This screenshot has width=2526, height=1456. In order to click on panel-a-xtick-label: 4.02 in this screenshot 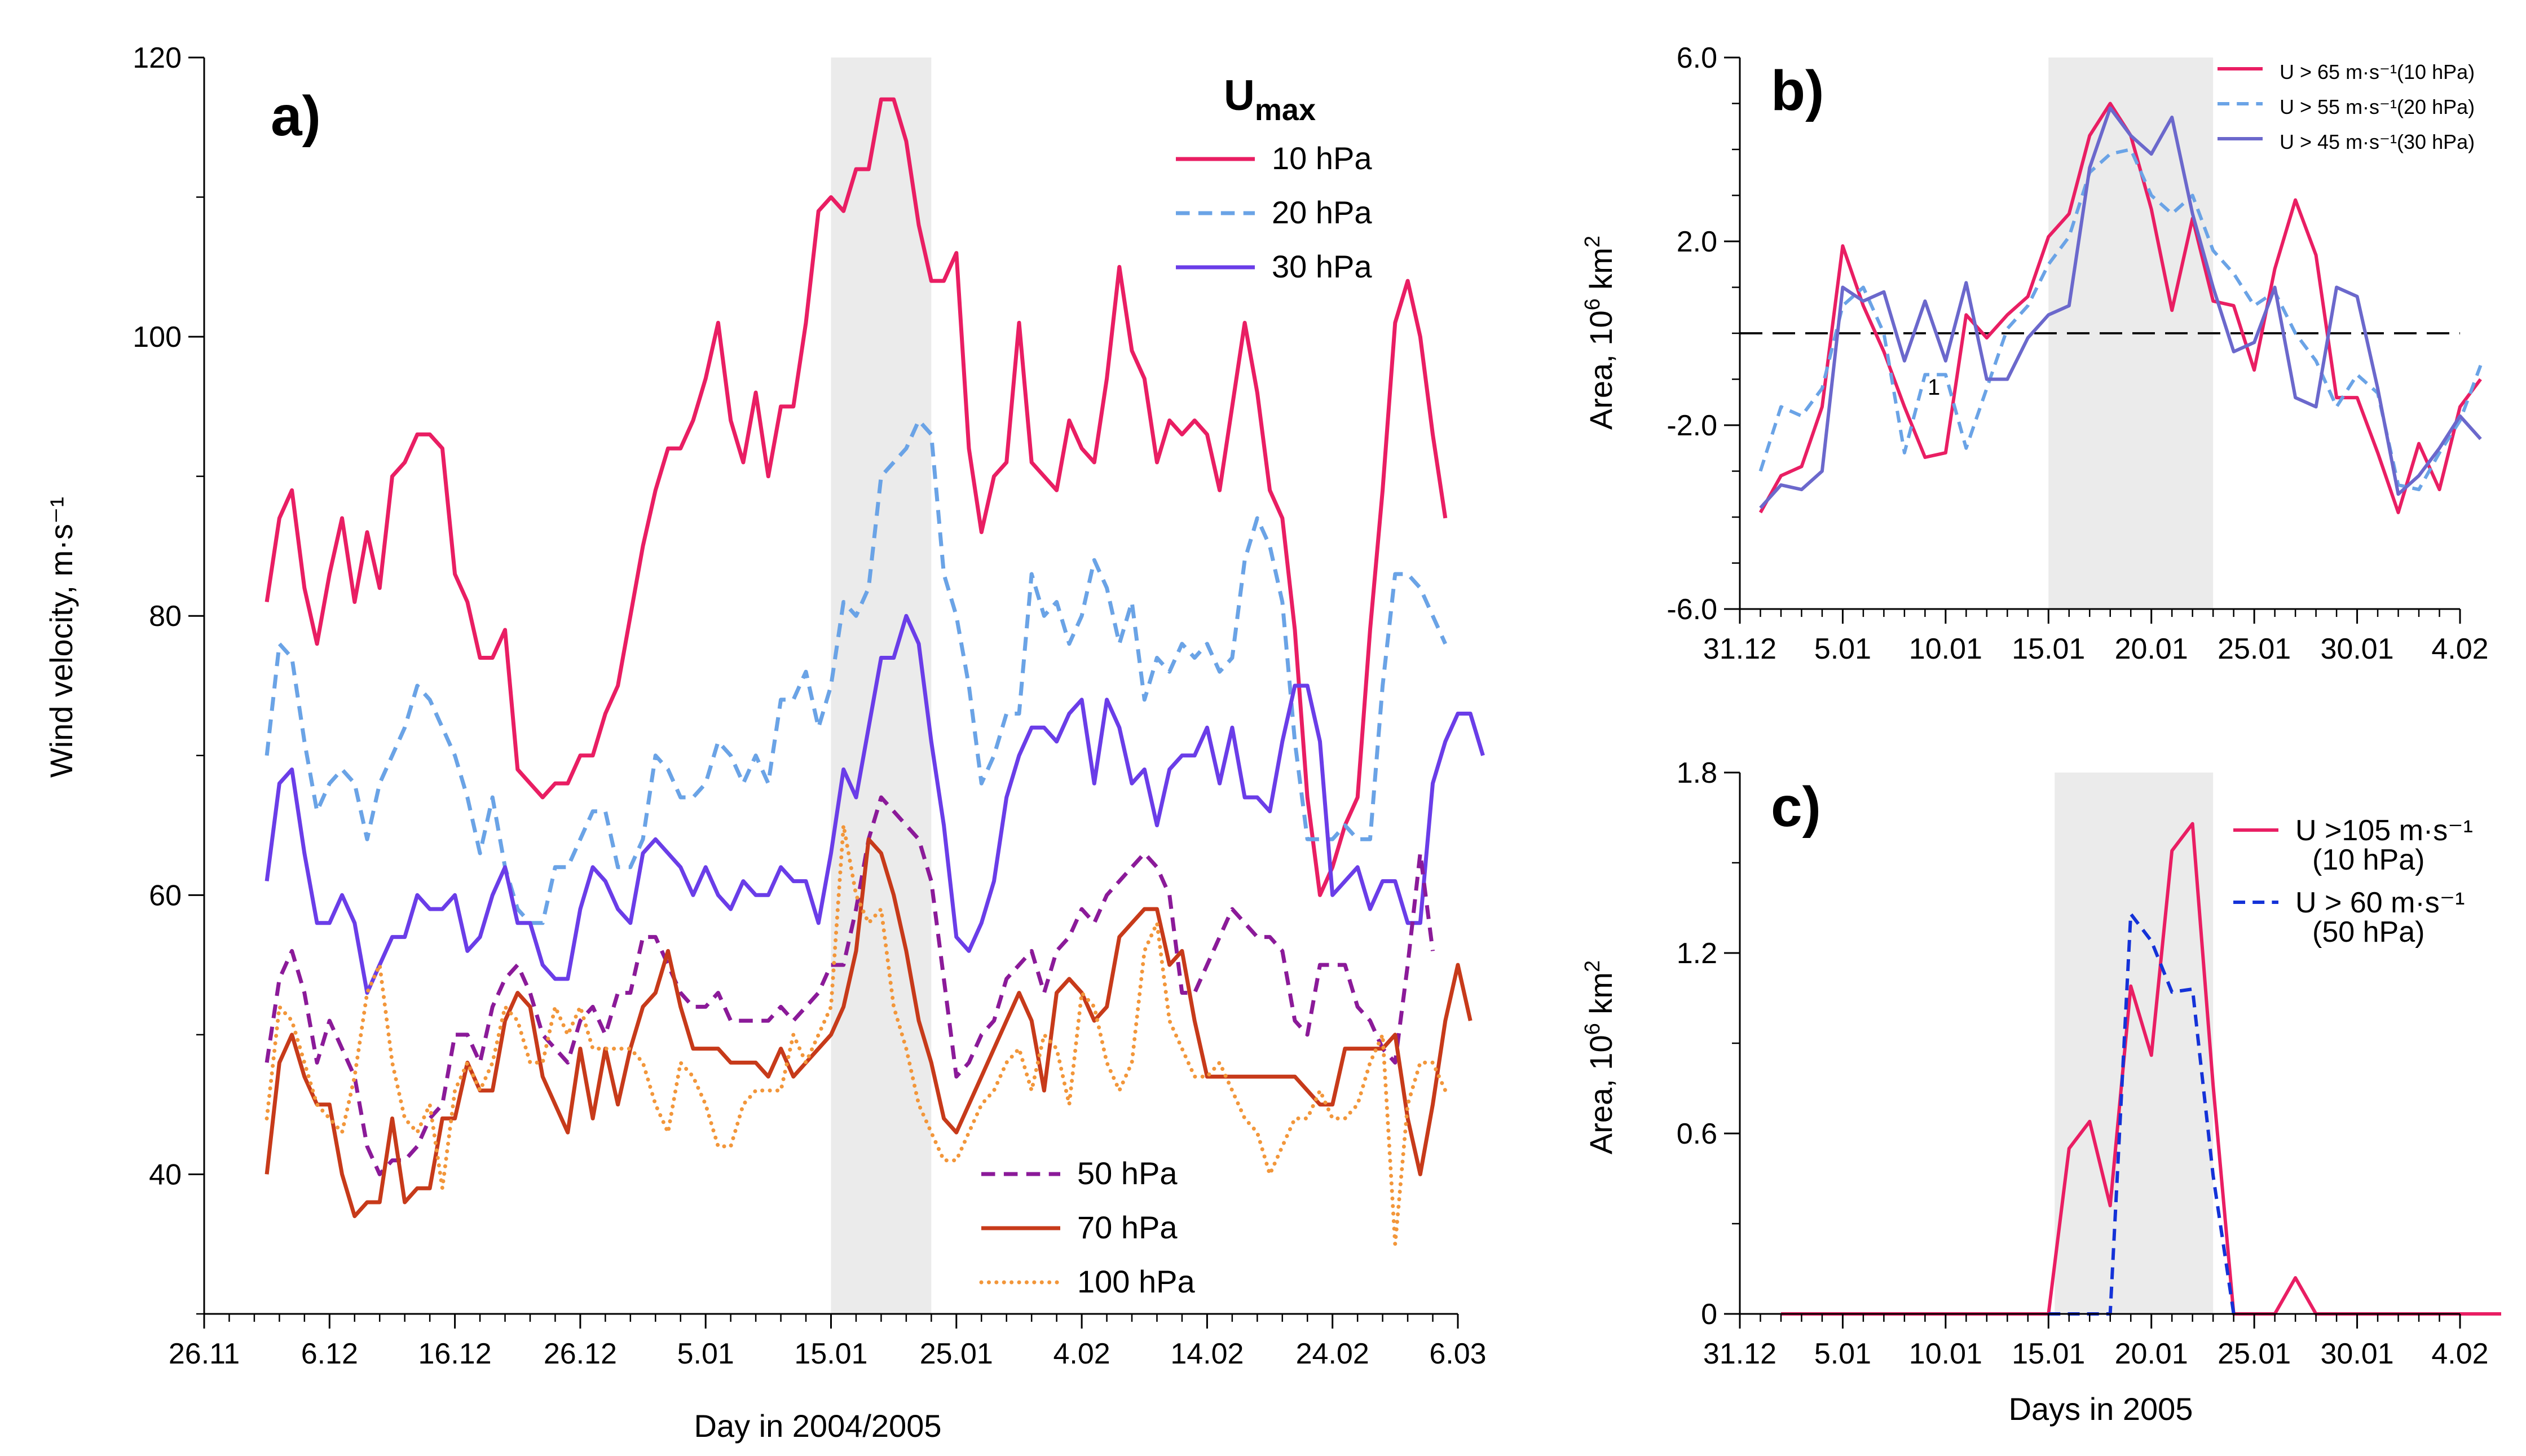, I will do `click(1081, 1354)`.